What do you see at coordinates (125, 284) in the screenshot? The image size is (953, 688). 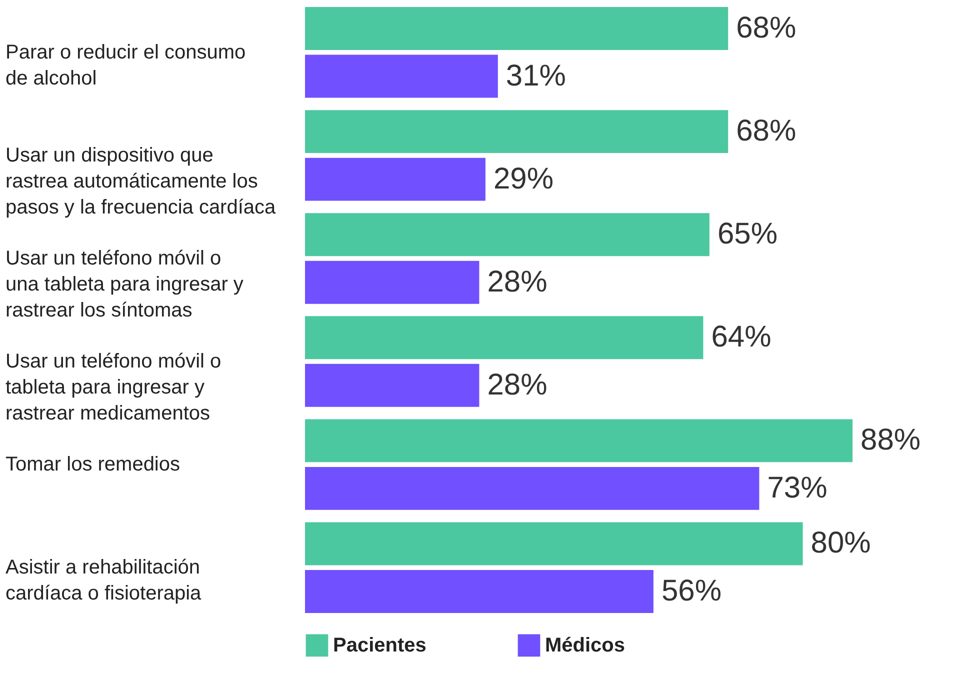 I see `y-tick-label: Usar un teléfono móvil o una tableta para ingresar y rastrear los síntomas` at bounding box center [125, 284].